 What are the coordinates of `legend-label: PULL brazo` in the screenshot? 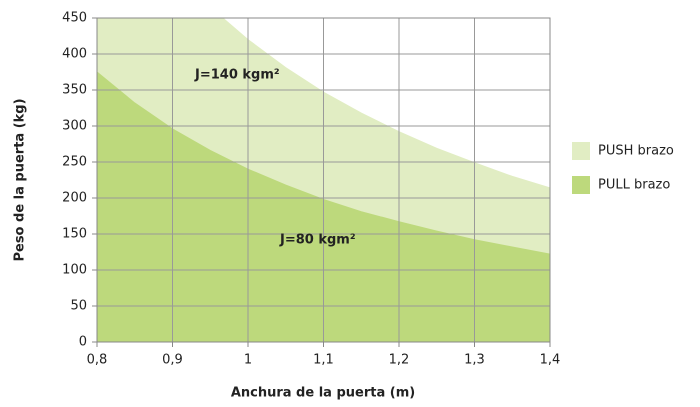 It's located at (634, 185).